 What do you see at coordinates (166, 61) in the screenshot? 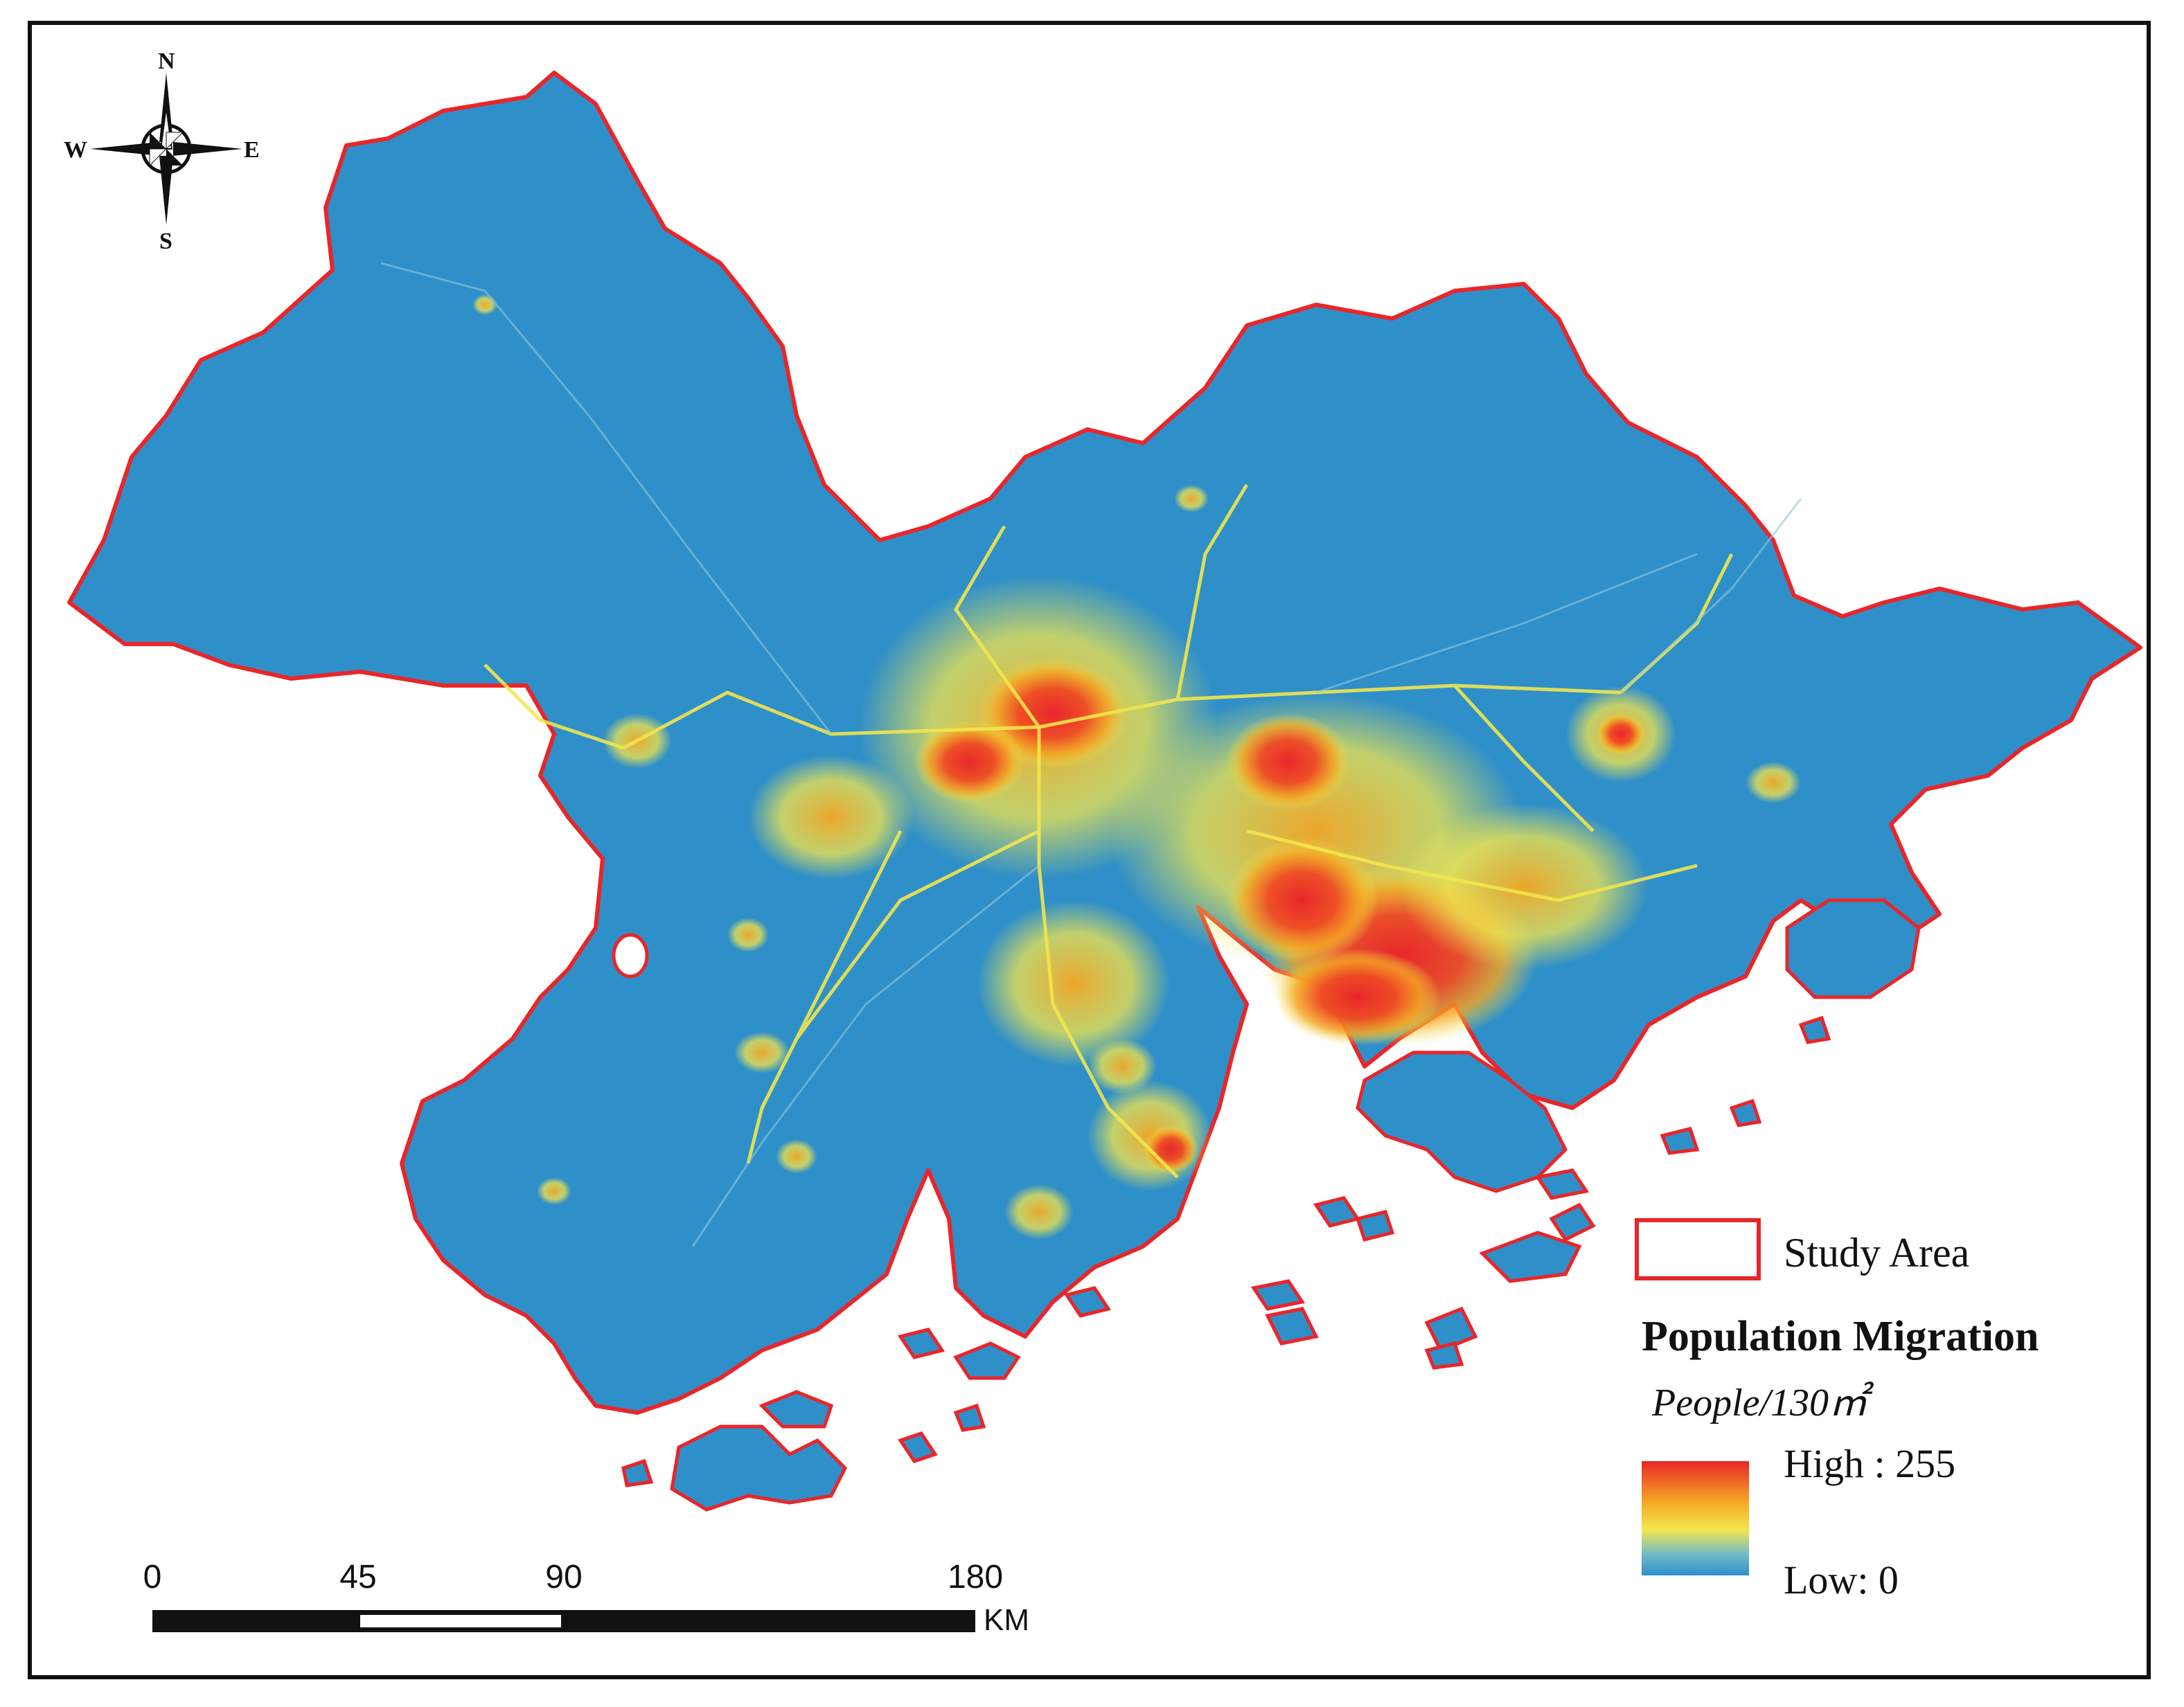
I see `compass-north-label: N` at bounding box center [166, 61].